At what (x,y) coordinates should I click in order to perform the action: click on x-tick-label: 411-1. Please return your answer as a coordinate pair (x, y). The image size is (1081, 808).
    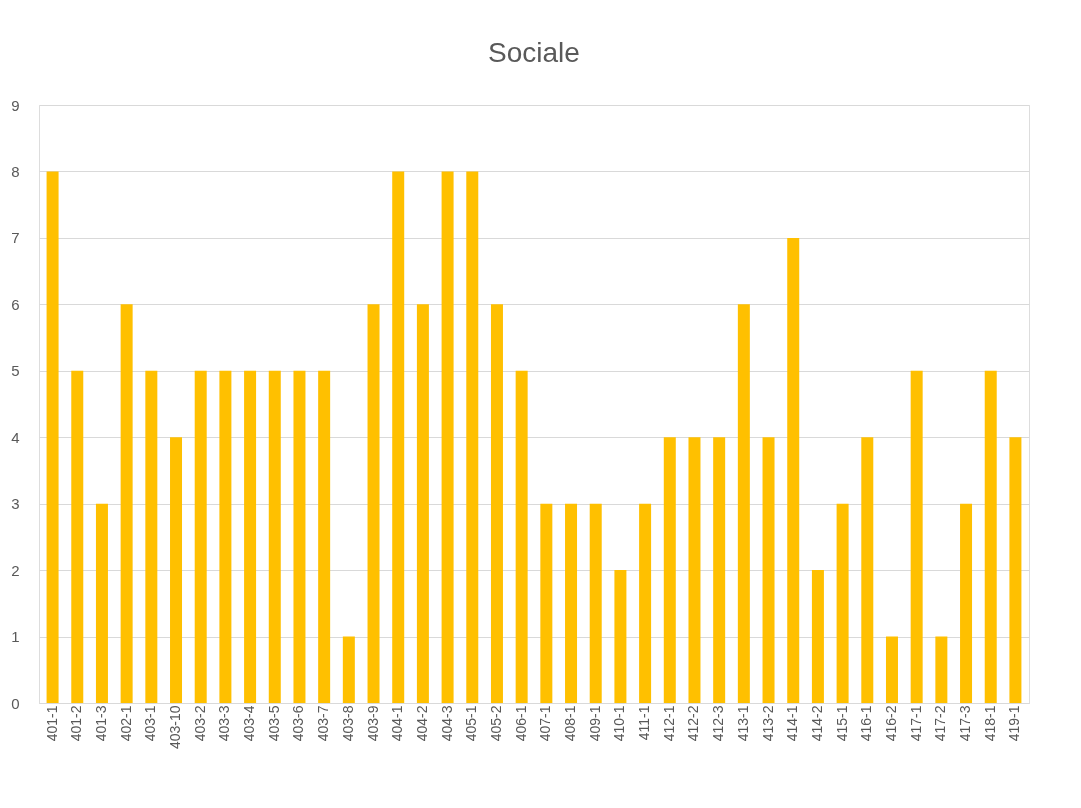
    Looking at the image, I should click on (644, 723).